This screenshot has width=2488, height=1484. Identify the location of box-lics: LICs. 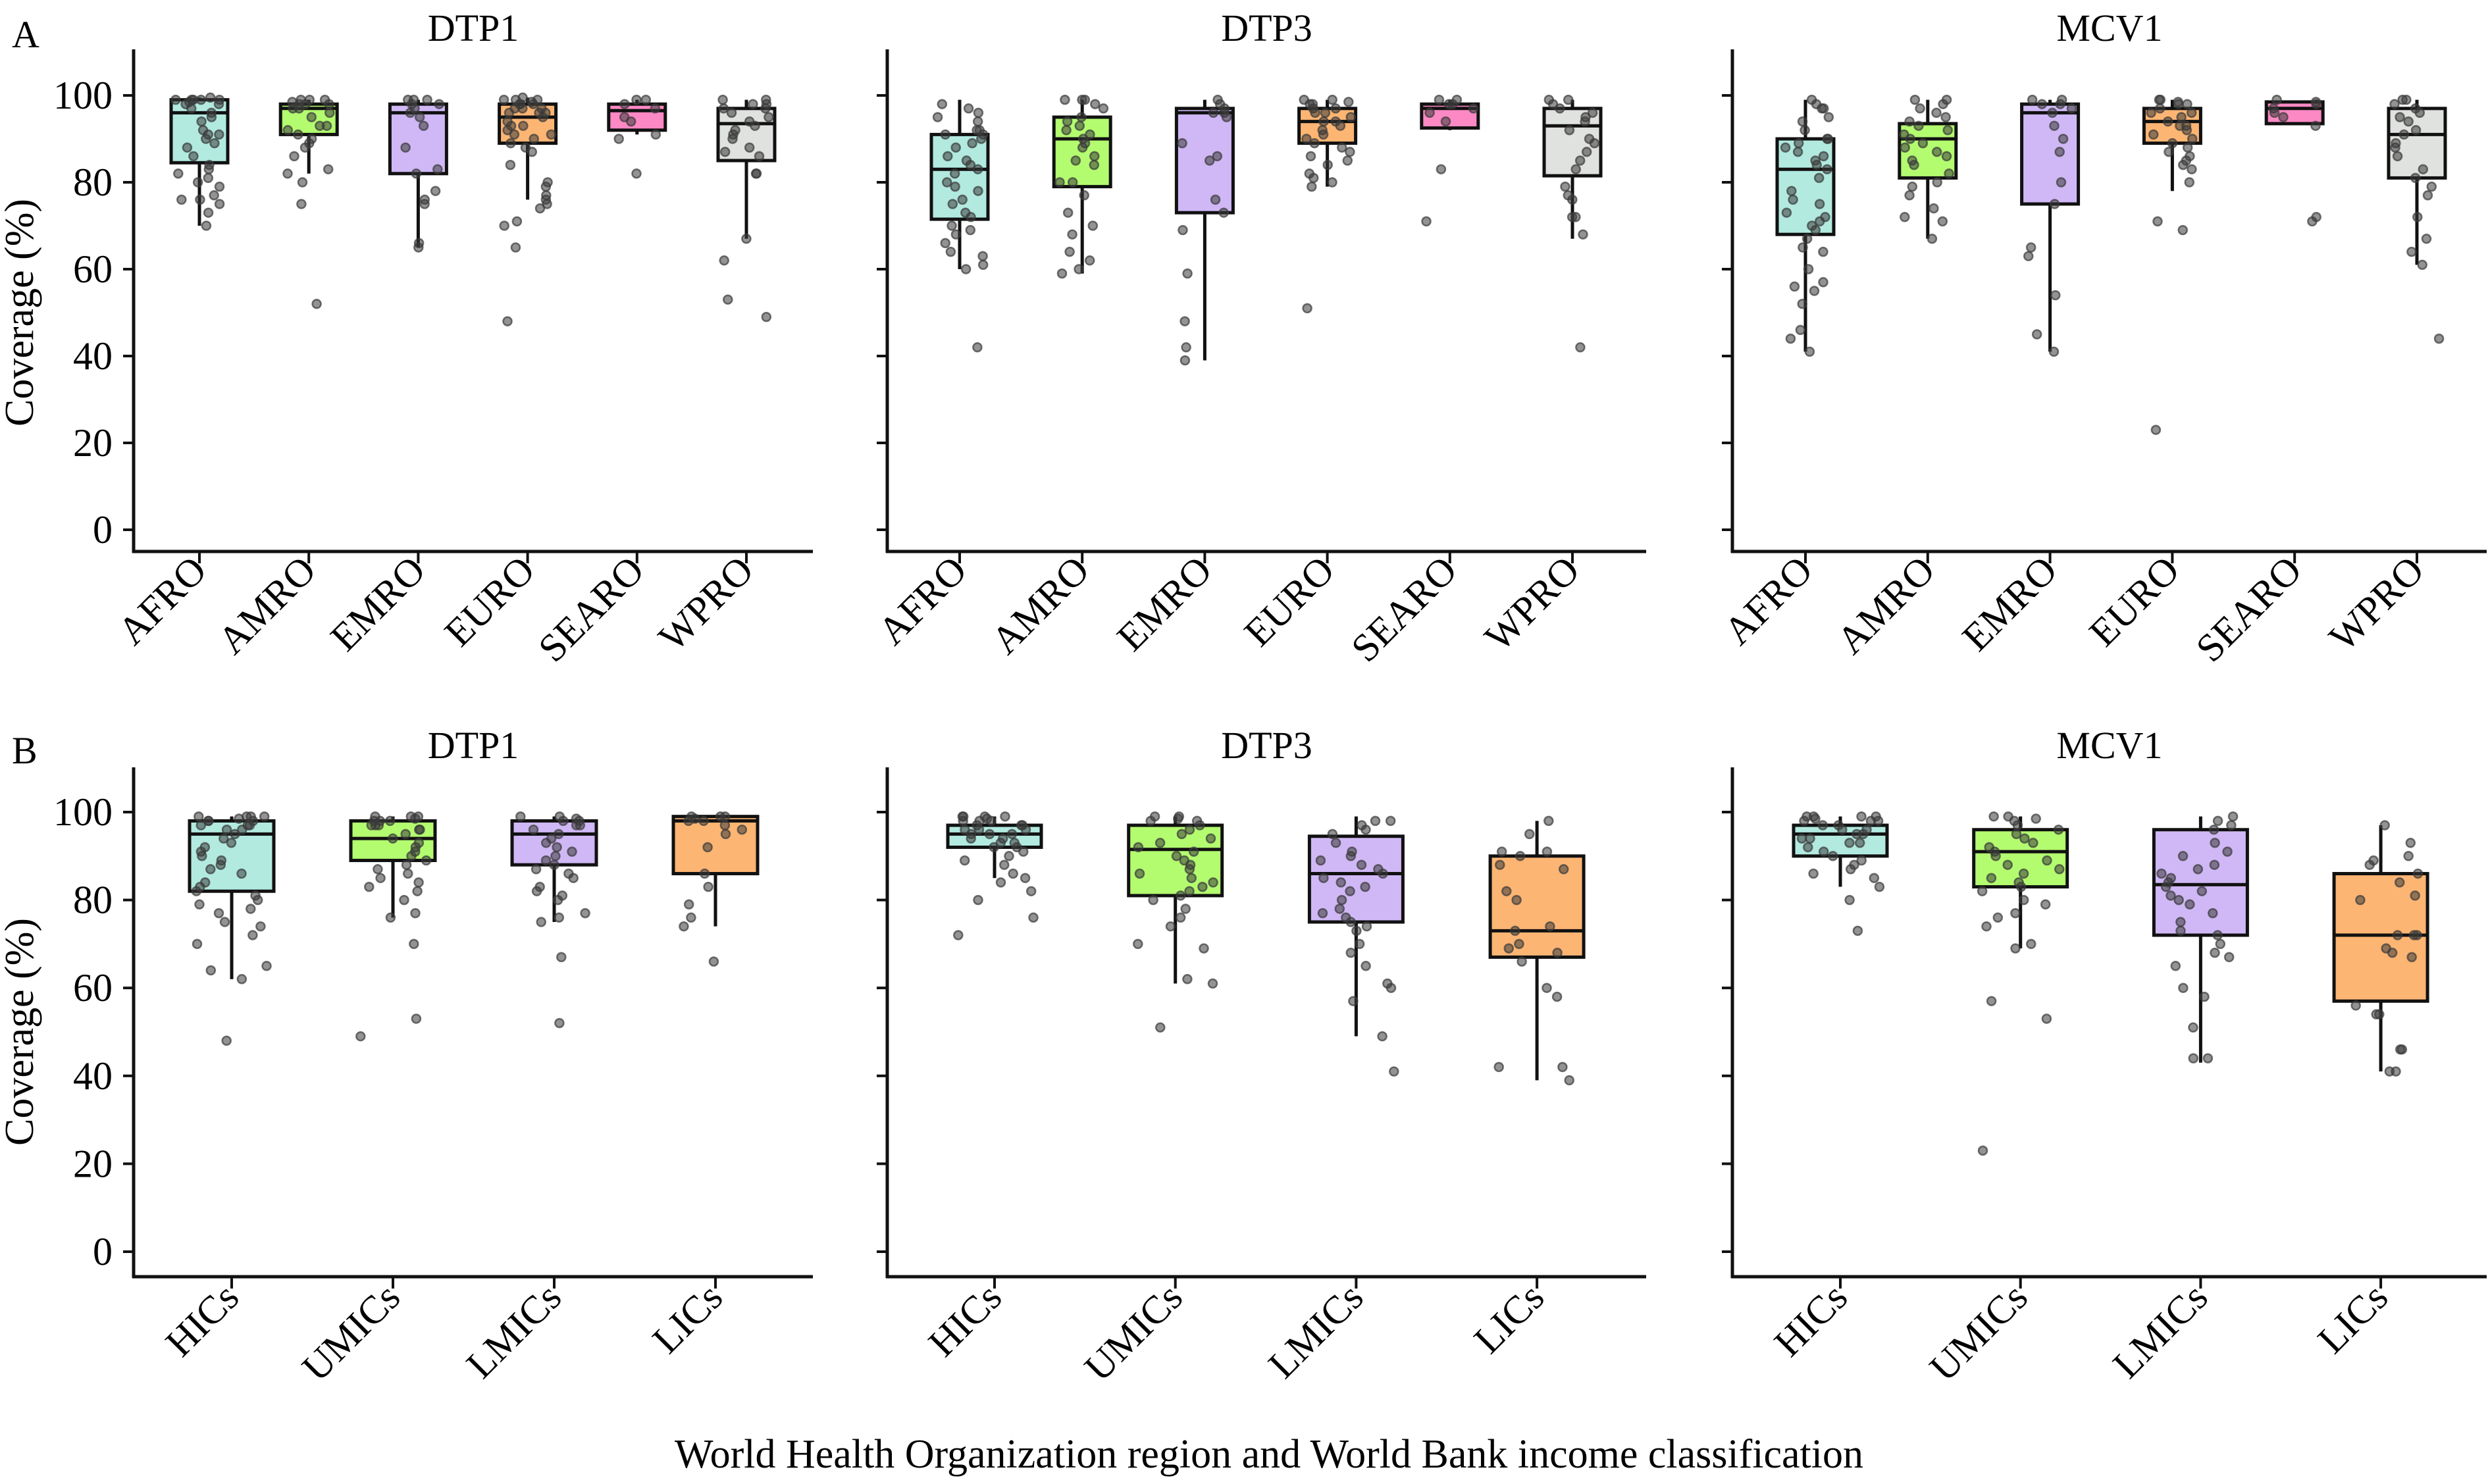
(2370, 1091).